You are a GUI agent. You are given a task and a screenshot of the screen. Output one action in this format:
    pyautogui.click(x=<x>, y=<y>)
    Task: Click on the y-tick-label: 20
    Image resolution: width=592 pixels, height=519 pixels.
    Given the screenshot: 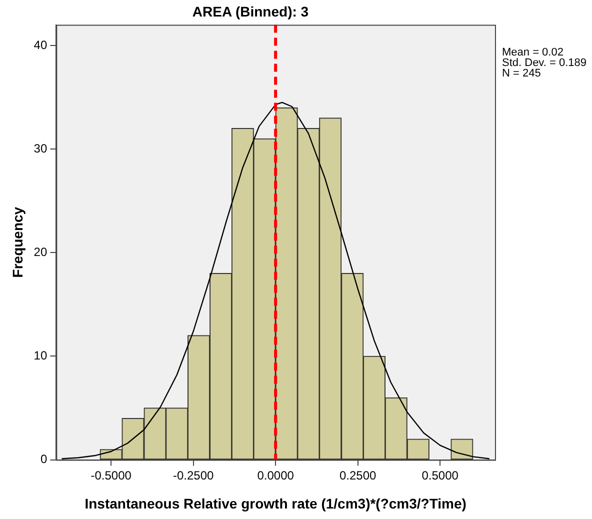 What is the action you would take?
    pyautogui.click(x=41, y=251)
    